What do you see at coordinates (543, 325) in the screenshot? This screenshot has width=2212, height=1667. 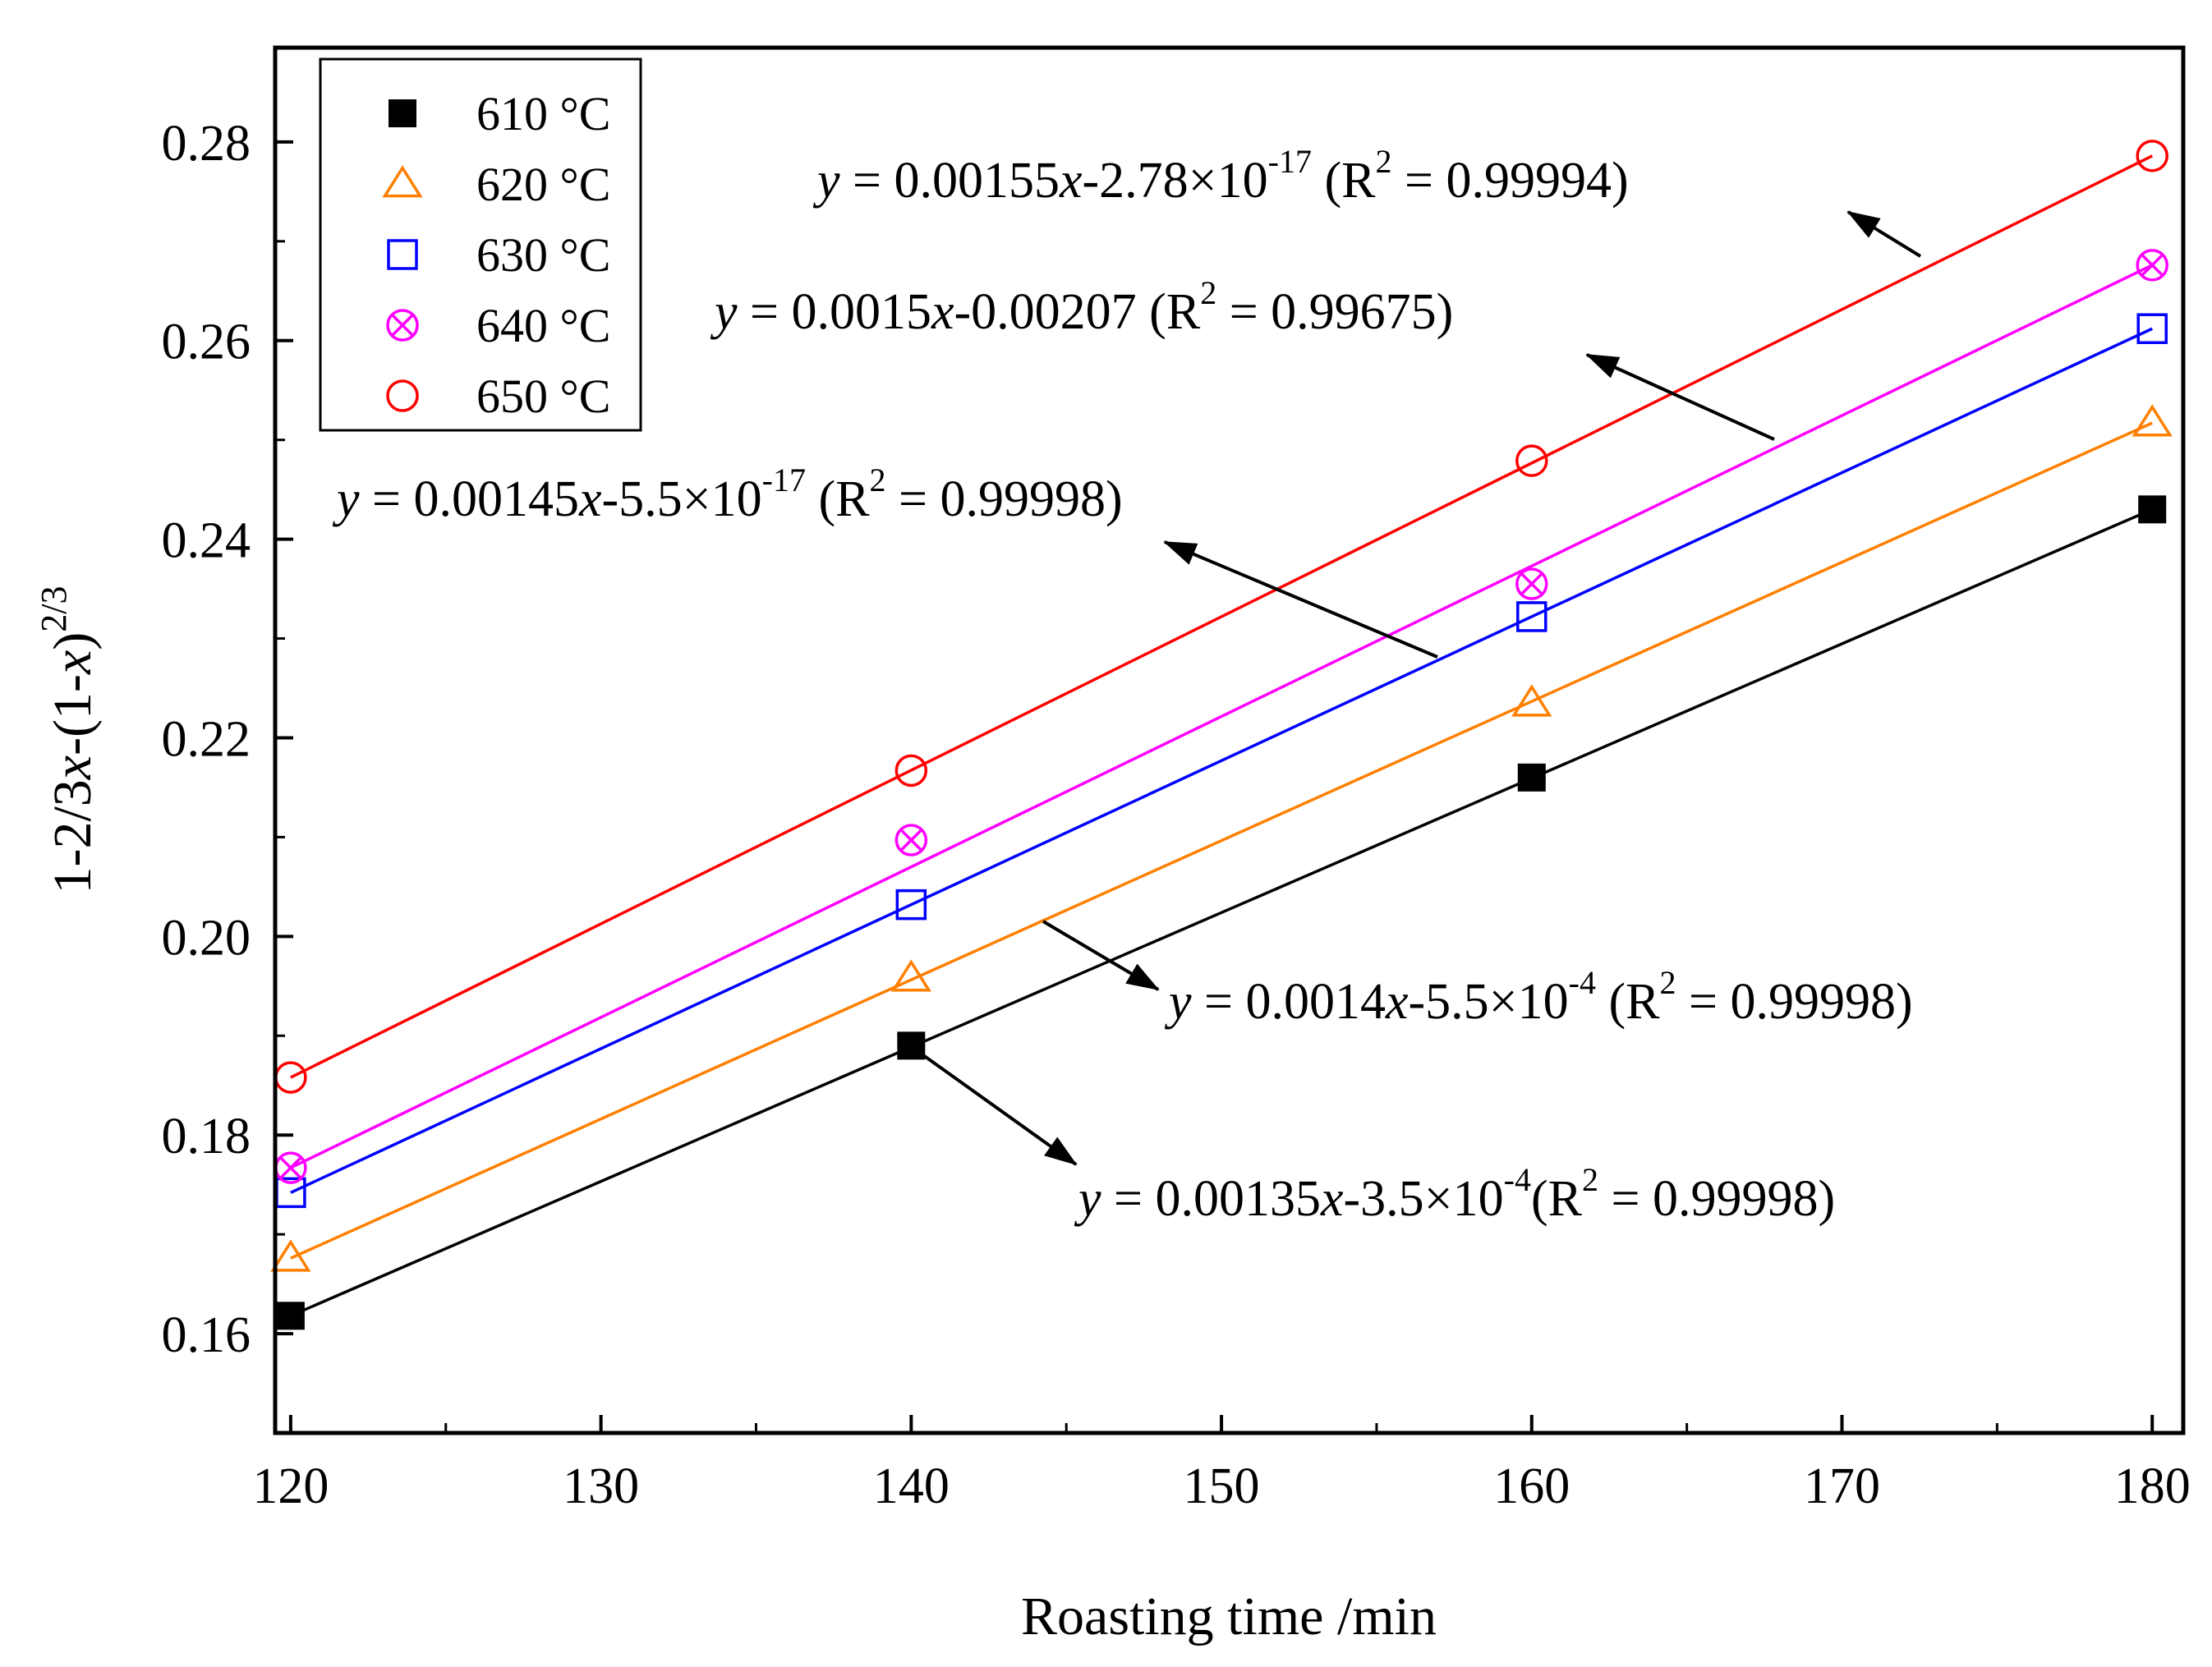 I see `legend-label-3: 640 °C` at bounding box center [543, 325].